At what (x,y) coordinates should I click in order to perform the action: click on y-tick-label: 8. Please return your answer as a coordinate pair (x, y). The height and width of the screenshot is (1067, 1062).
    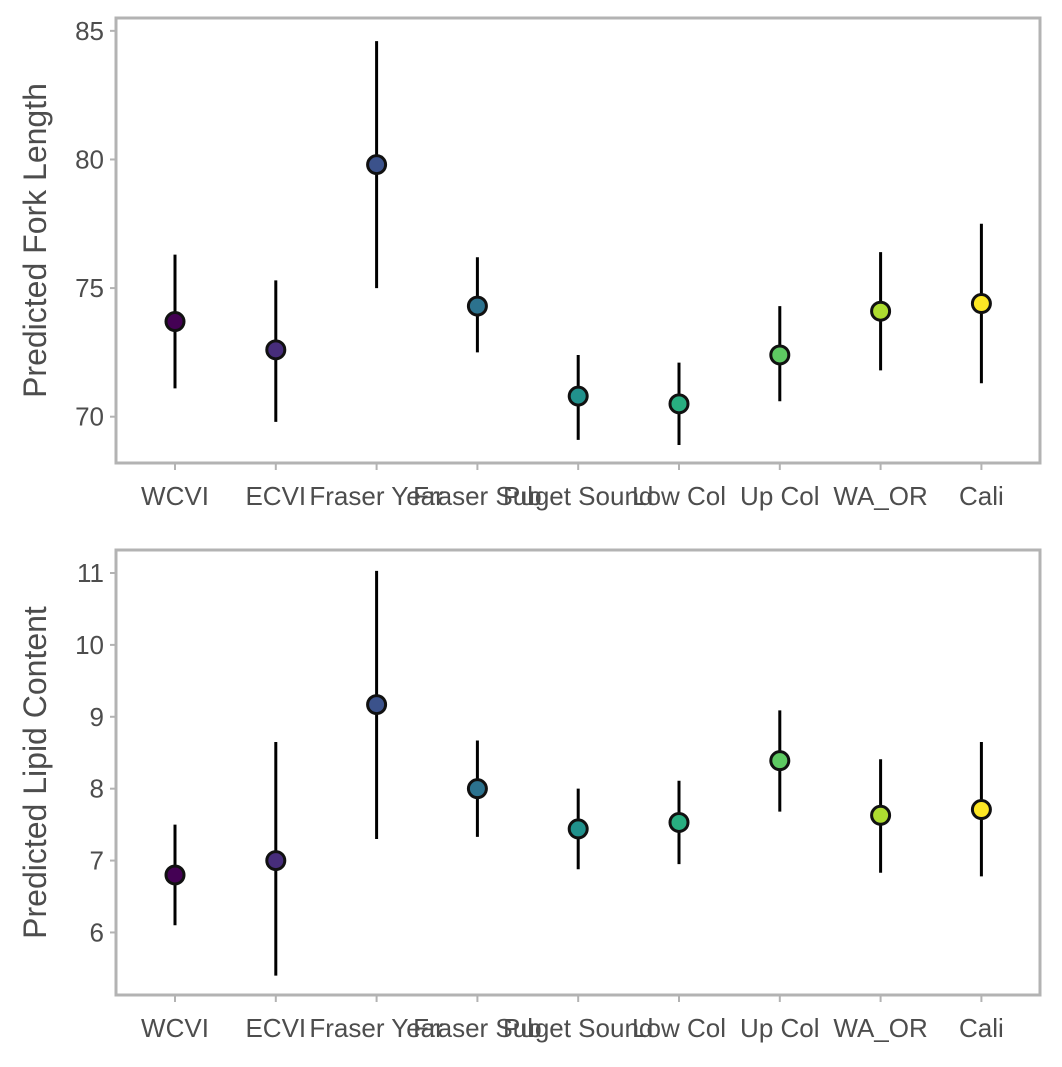
    Looking at the image, I should click on (97, 789).